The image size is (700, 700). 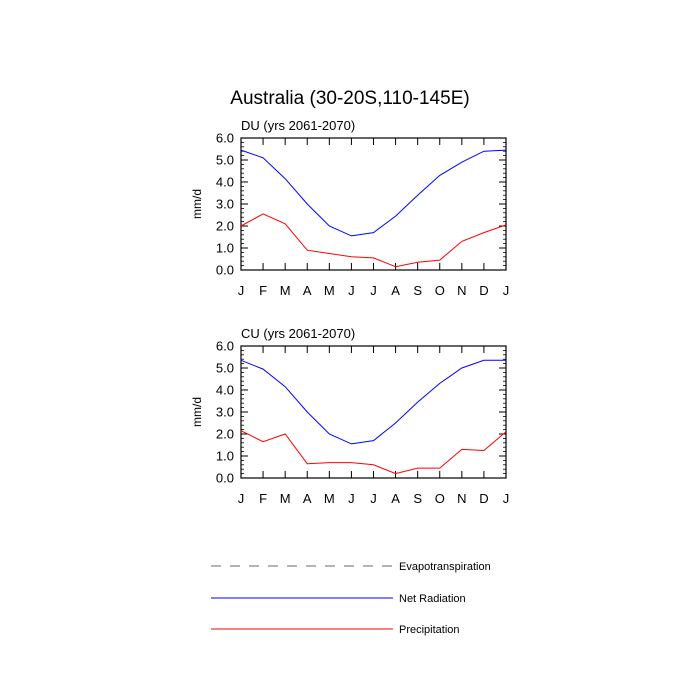 What do you see at coordinates (298, 333) in the screenshot?
I see `panel-subtitle: CU (yrs 2061-2070)` at bounding box center [298, 333].